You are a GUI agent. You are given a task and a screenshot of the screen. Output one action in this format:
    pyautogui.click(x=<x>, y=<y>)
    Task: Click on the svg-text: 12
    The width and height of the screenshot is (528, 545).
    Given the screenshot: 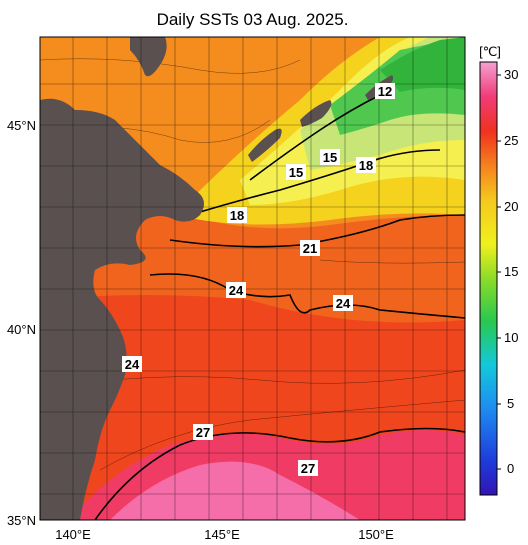 What is the action you would take?
    pyautogui.click(x=385, y=91)
    